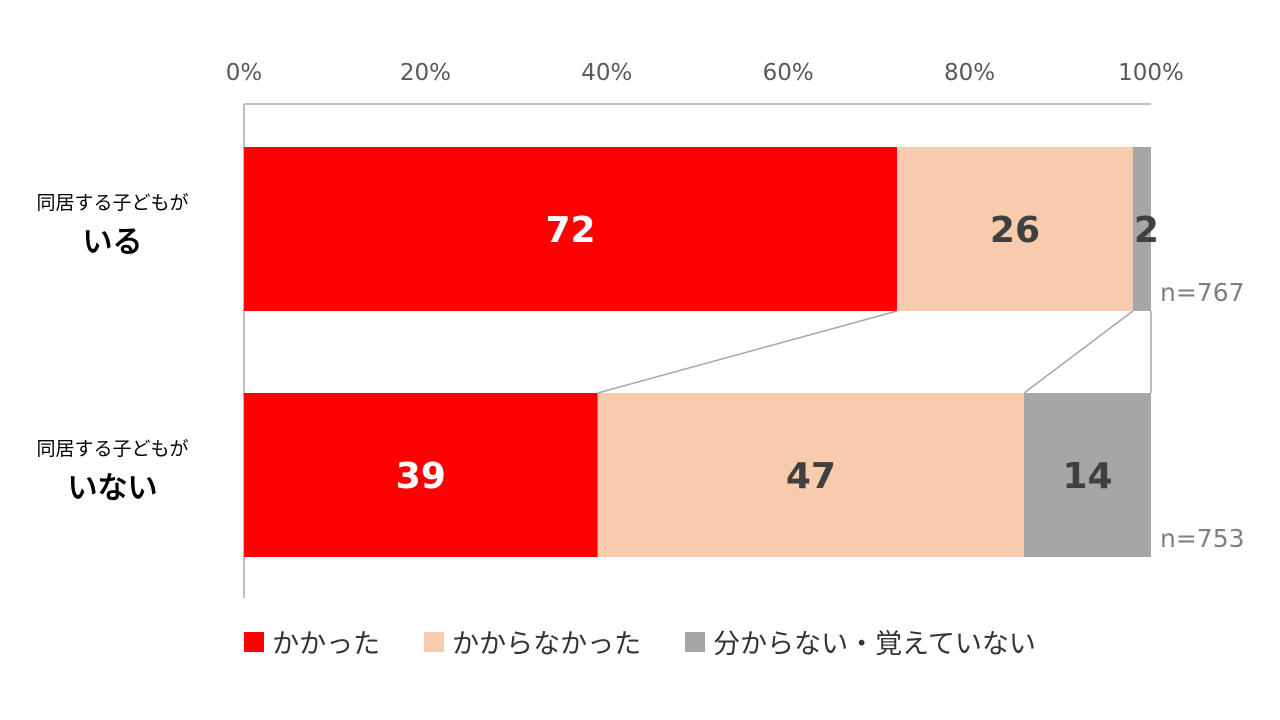  I want to click on legend-label: かからなかった, so click(547, 644).